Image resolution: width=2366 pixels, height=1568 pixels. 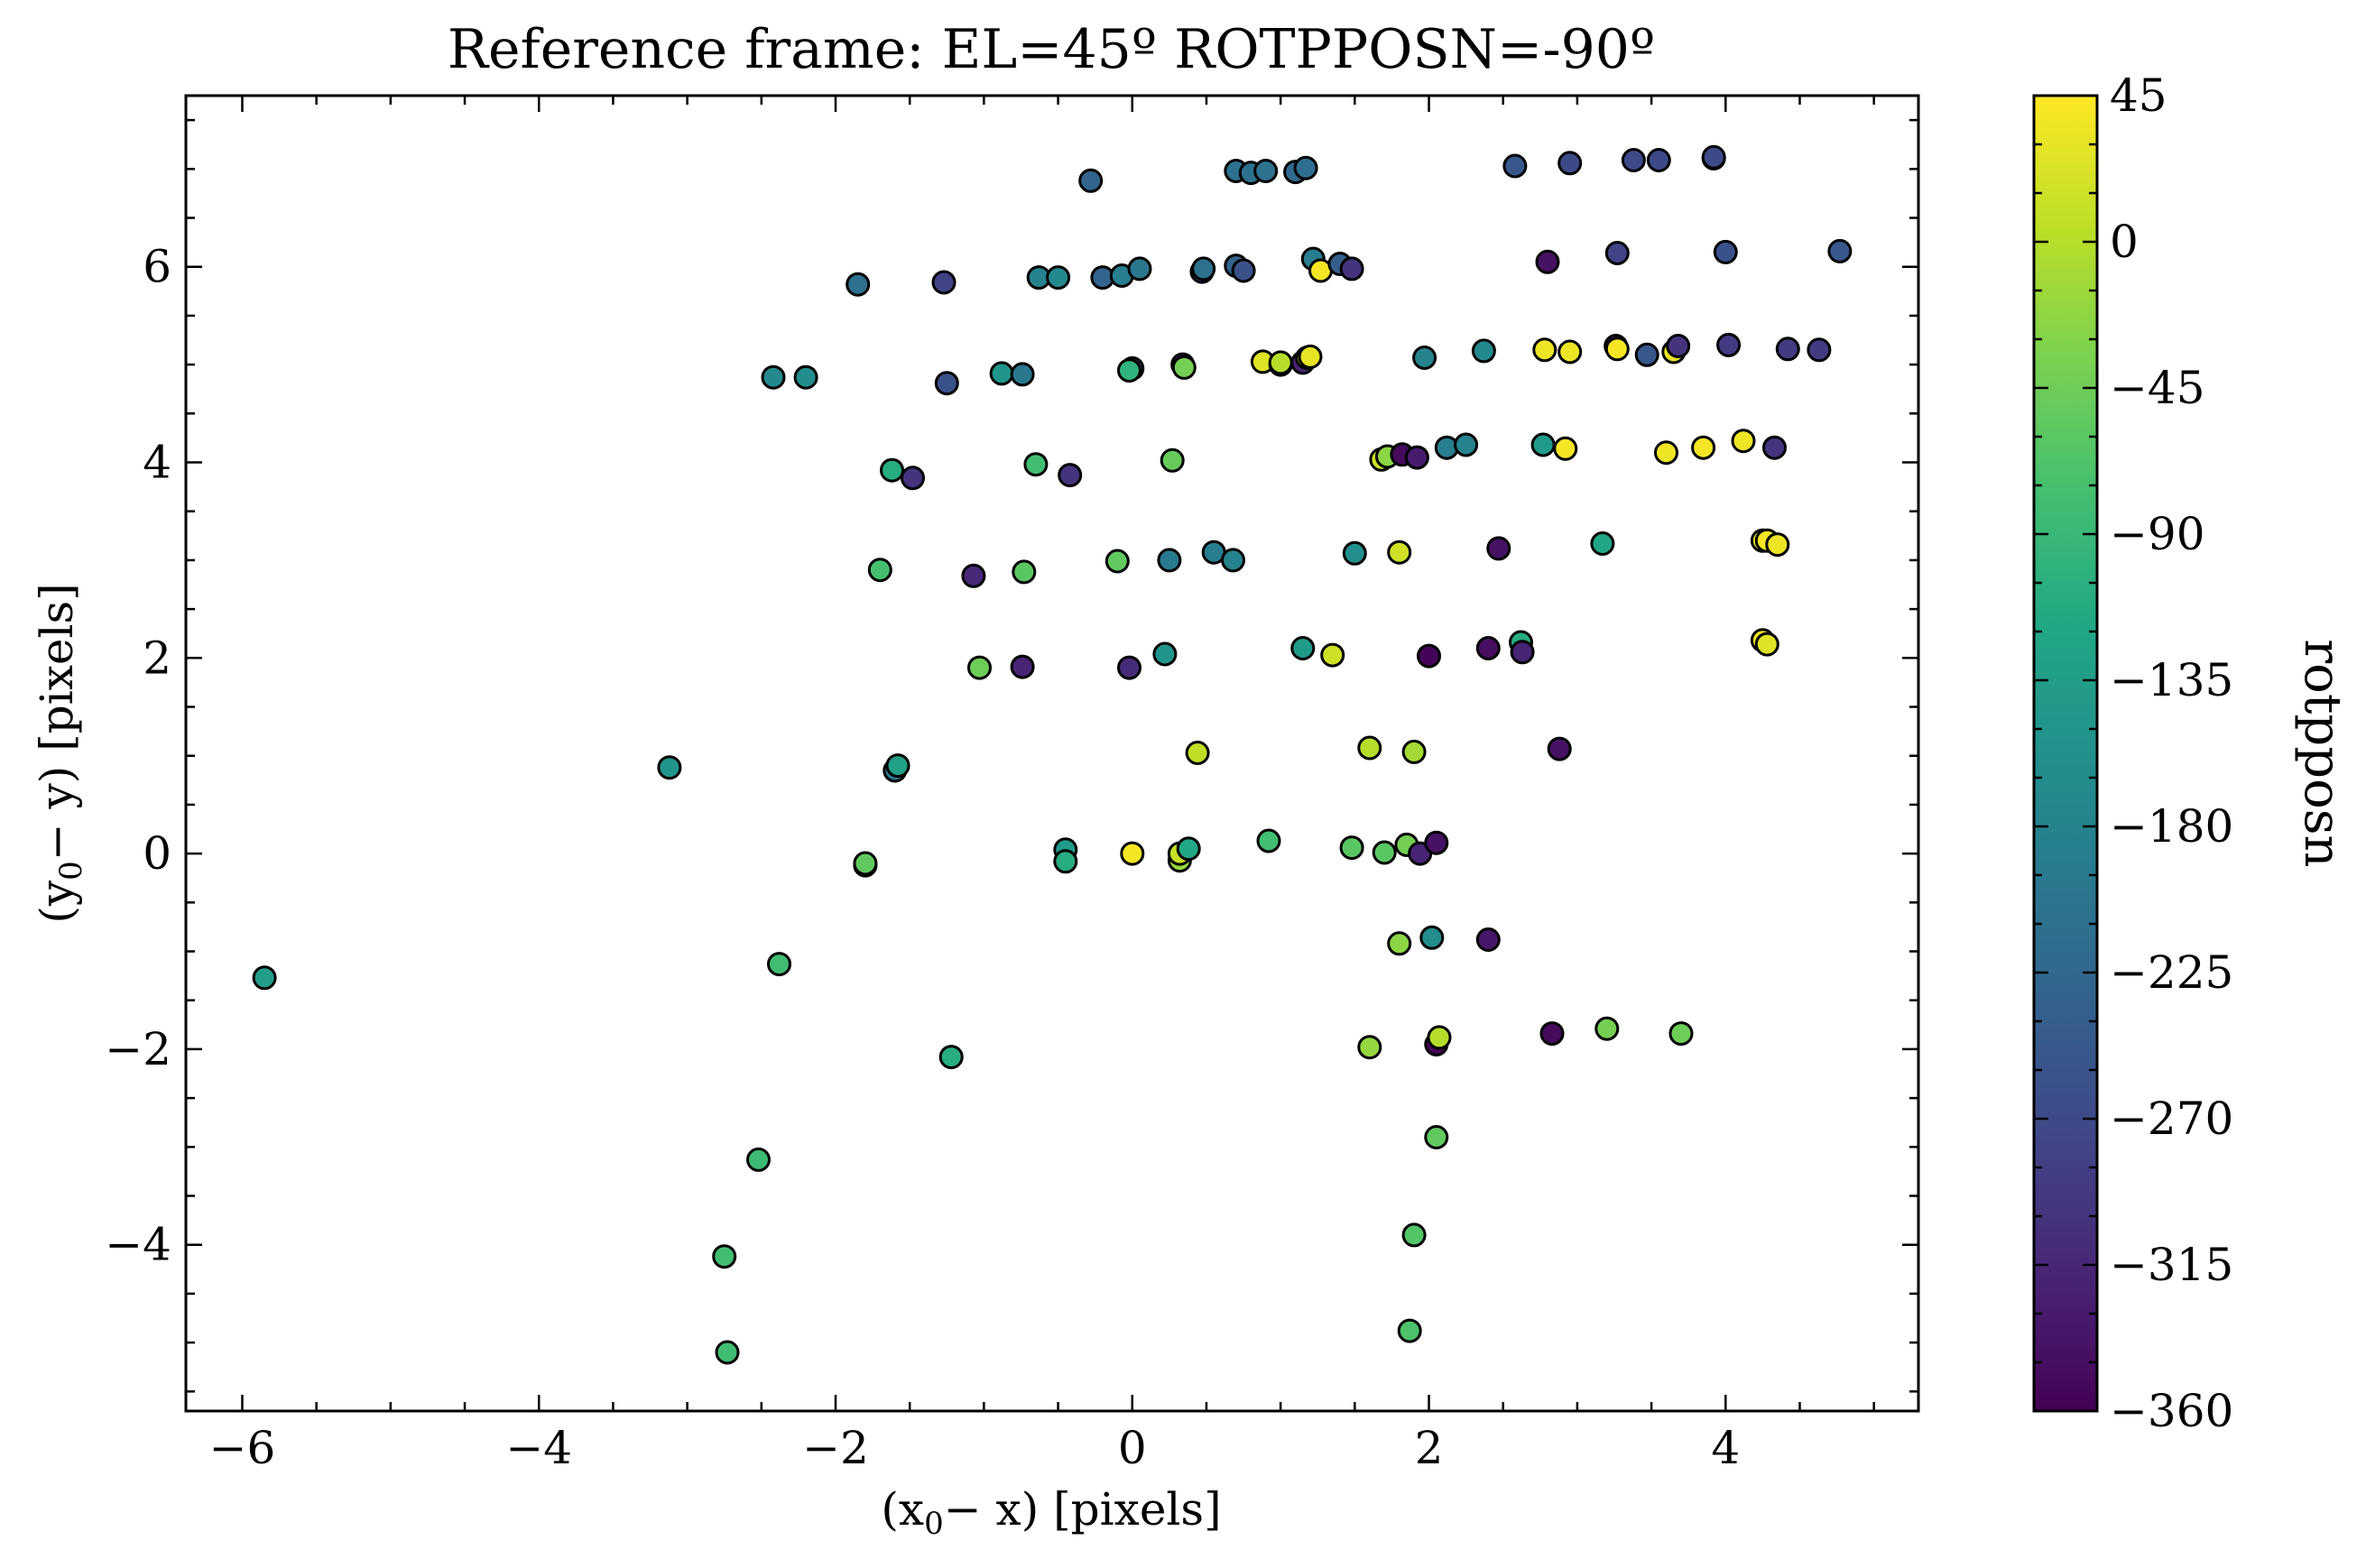 What do you see at coordinates (157, 658) in the screenshot?
I see `y-tick-label: 2` at bounding box center [157, 658].